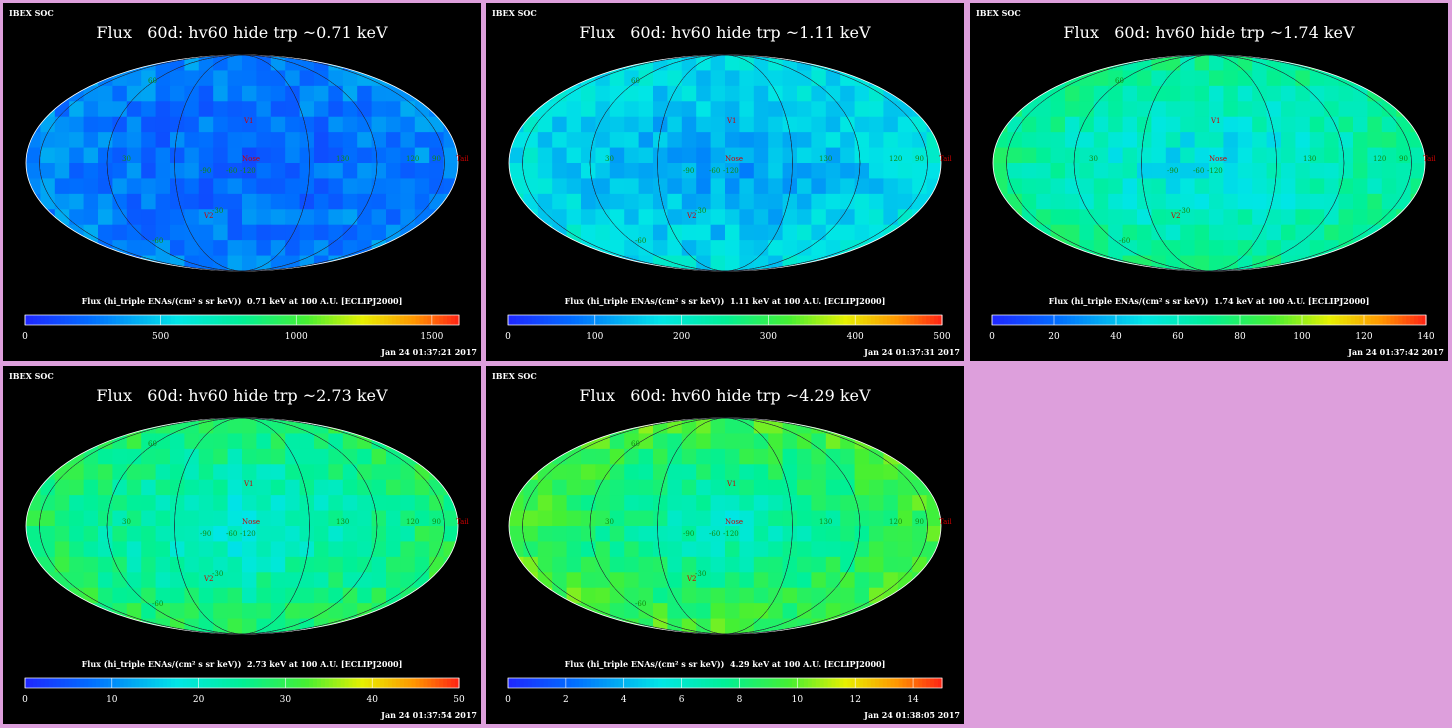  What do you see at coordinates (714, 171) in the screenshot?
I see `grid-label: -60` at bounding box center [714, 171].